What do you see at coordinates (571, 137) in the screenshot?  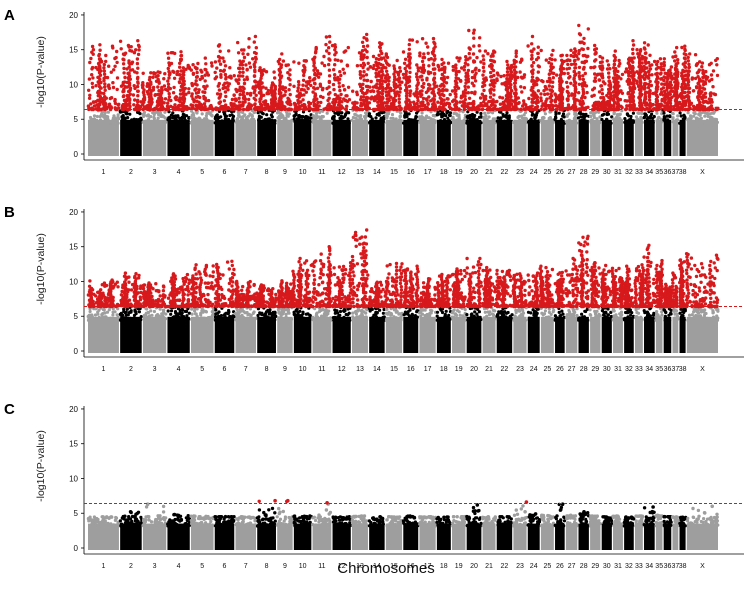 I see `chromosome-27-dense-points` at bounding box center [571, 137].